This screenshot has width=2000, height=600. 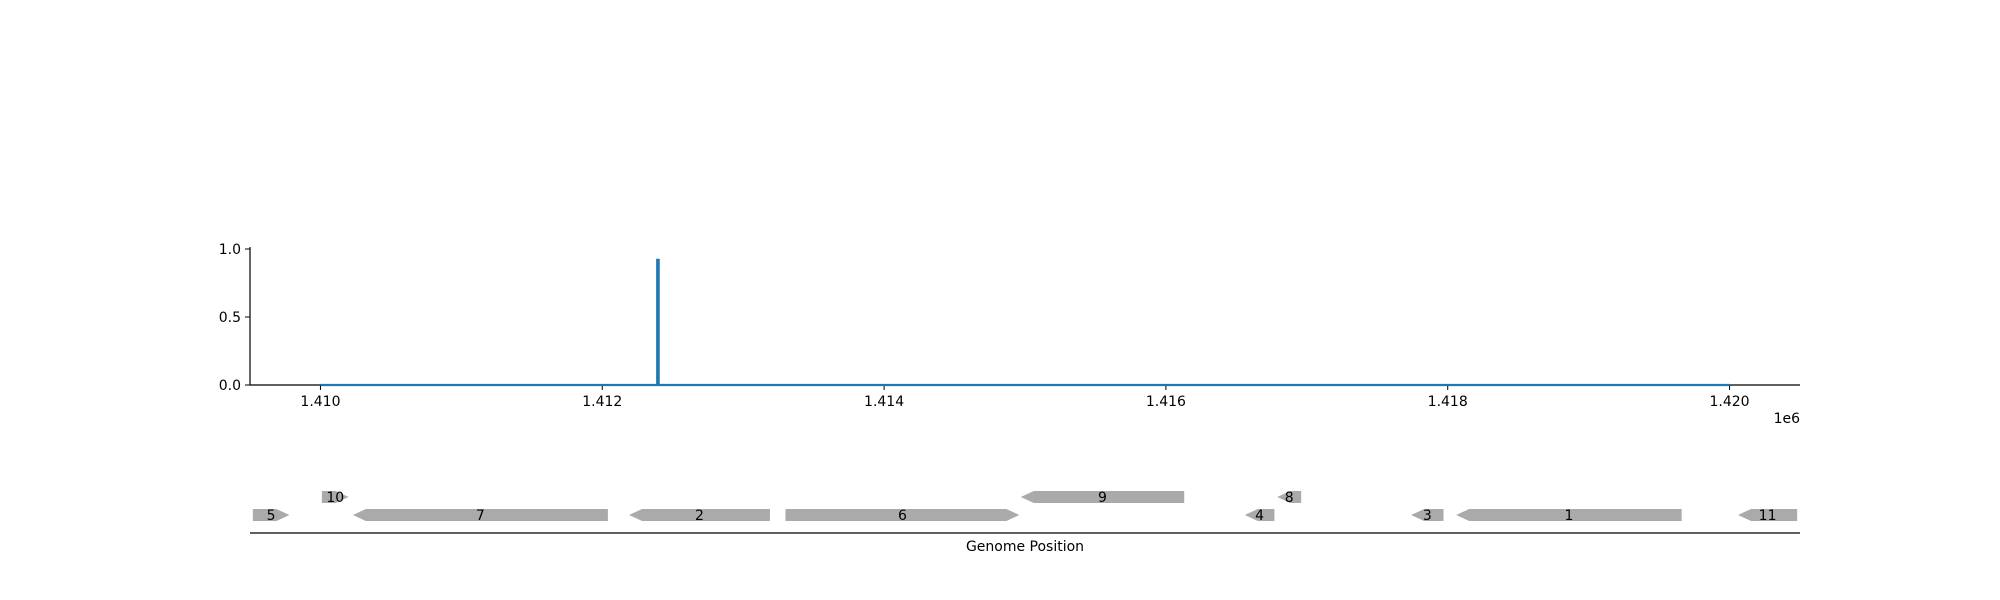 I want to click on gene-label-10: 10, so click(x=335, y=498).